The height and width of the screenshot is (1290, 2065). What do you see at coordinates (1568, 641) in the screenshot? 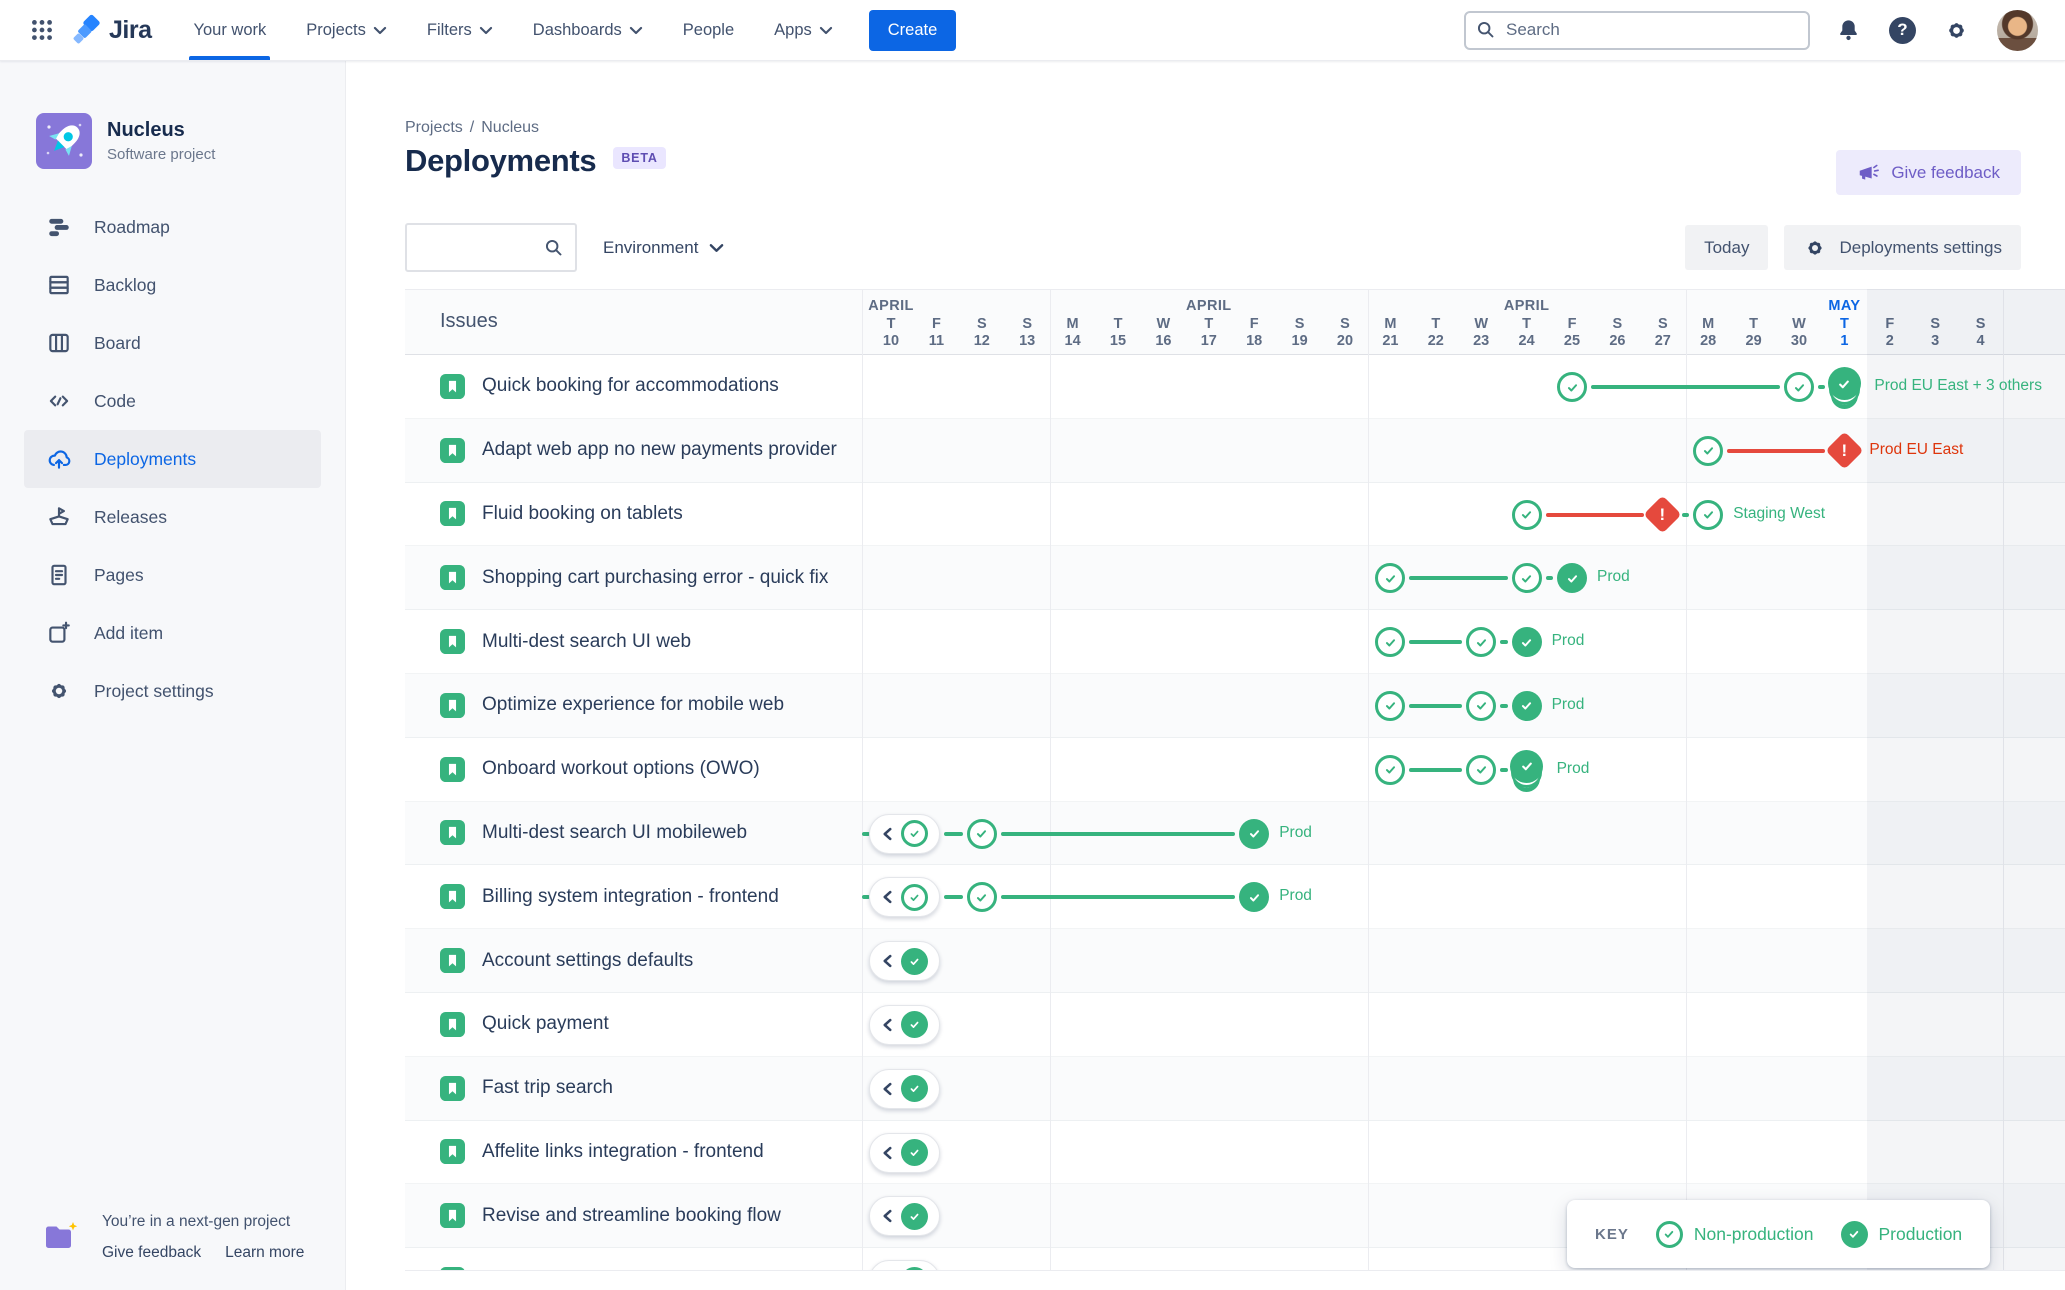
I see `deployment-environment-label: Prod` at bounding box center [1568, 641].